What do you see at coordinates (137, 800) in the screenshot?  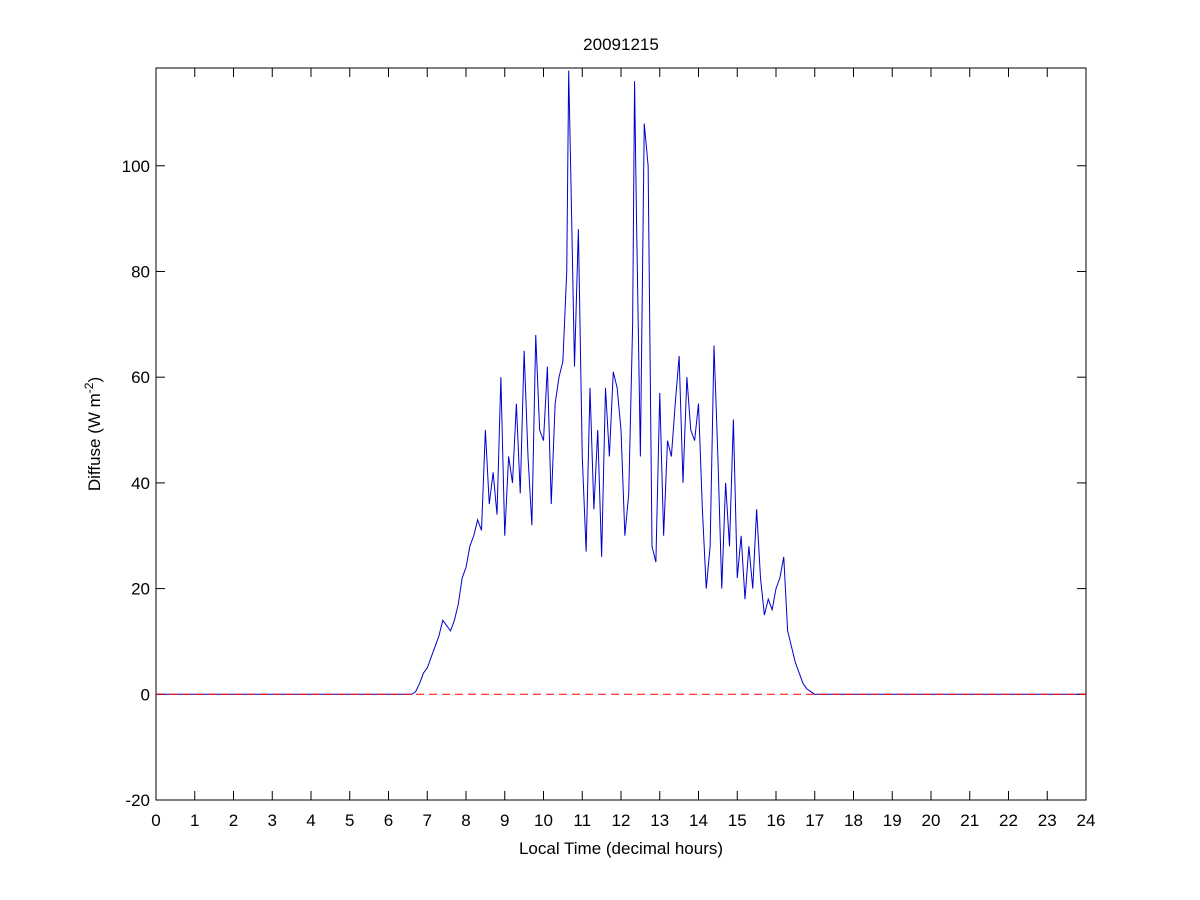 I see `y-tick-label: -20` at bounding box center [137, 800].